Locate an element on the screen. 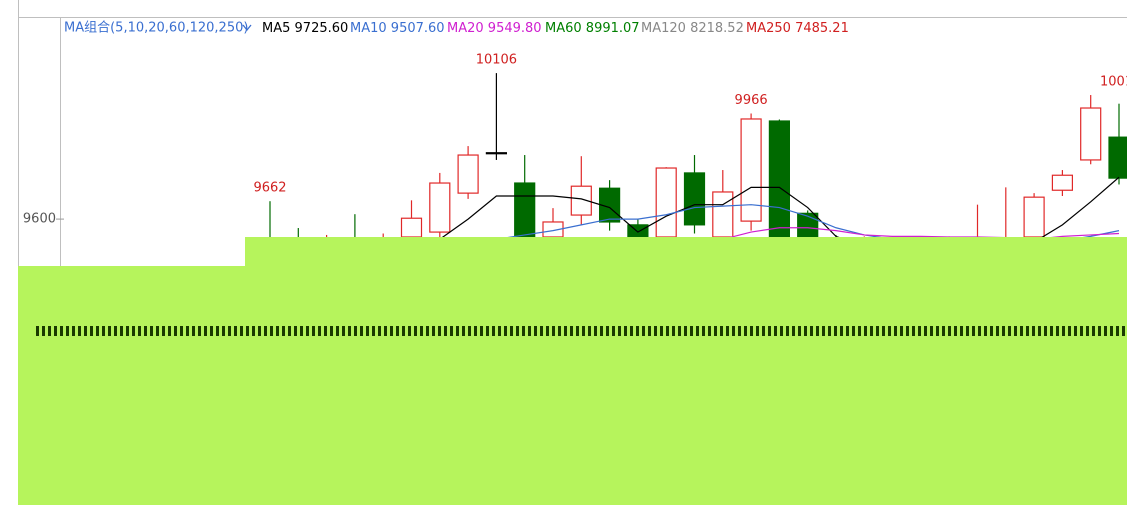 The height and width of the screenshot is (505, 1127). high-label: 9966 is located at coordinates (751, 100).